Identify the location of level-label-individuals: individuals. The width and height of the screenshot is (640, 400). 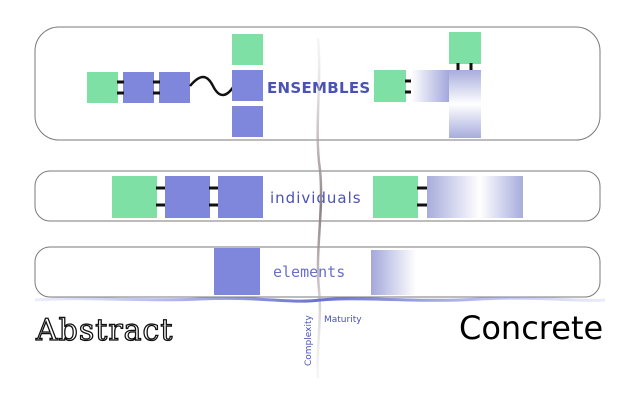
(316, 198).